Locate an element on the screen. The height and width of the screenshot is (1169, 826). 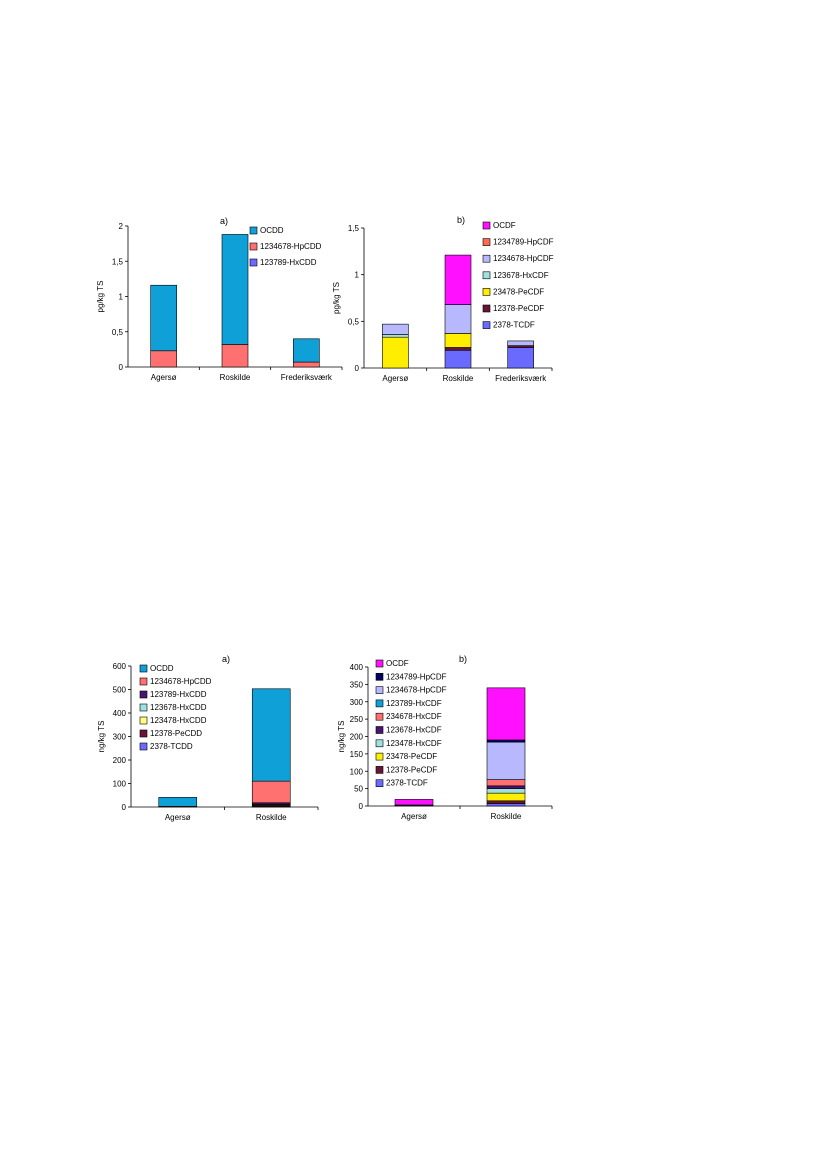
y-tick-label: 1 is located at coordinates (357, 275).